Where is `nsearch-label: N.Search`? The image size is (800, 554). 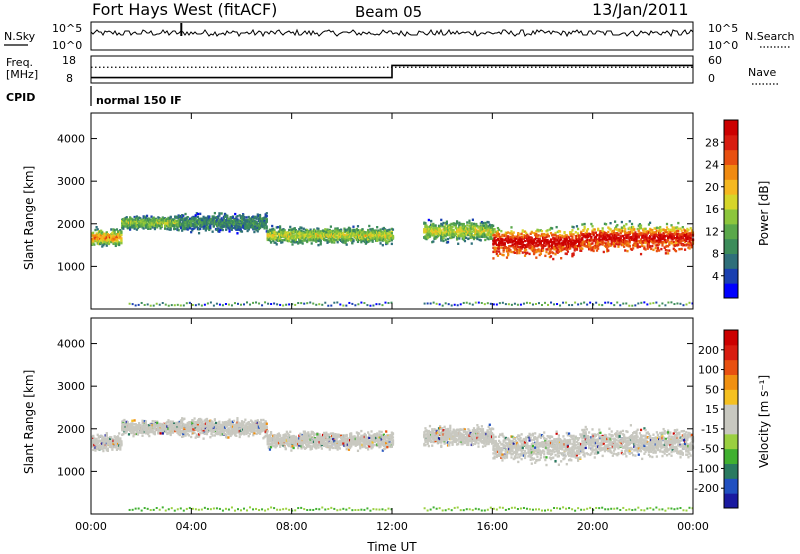
nsearch-label: N.Search is located at coordinates (770, 36).